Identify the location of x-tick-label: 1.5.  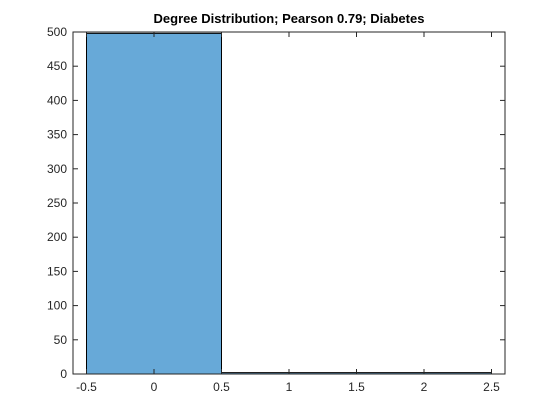
(356, 387).